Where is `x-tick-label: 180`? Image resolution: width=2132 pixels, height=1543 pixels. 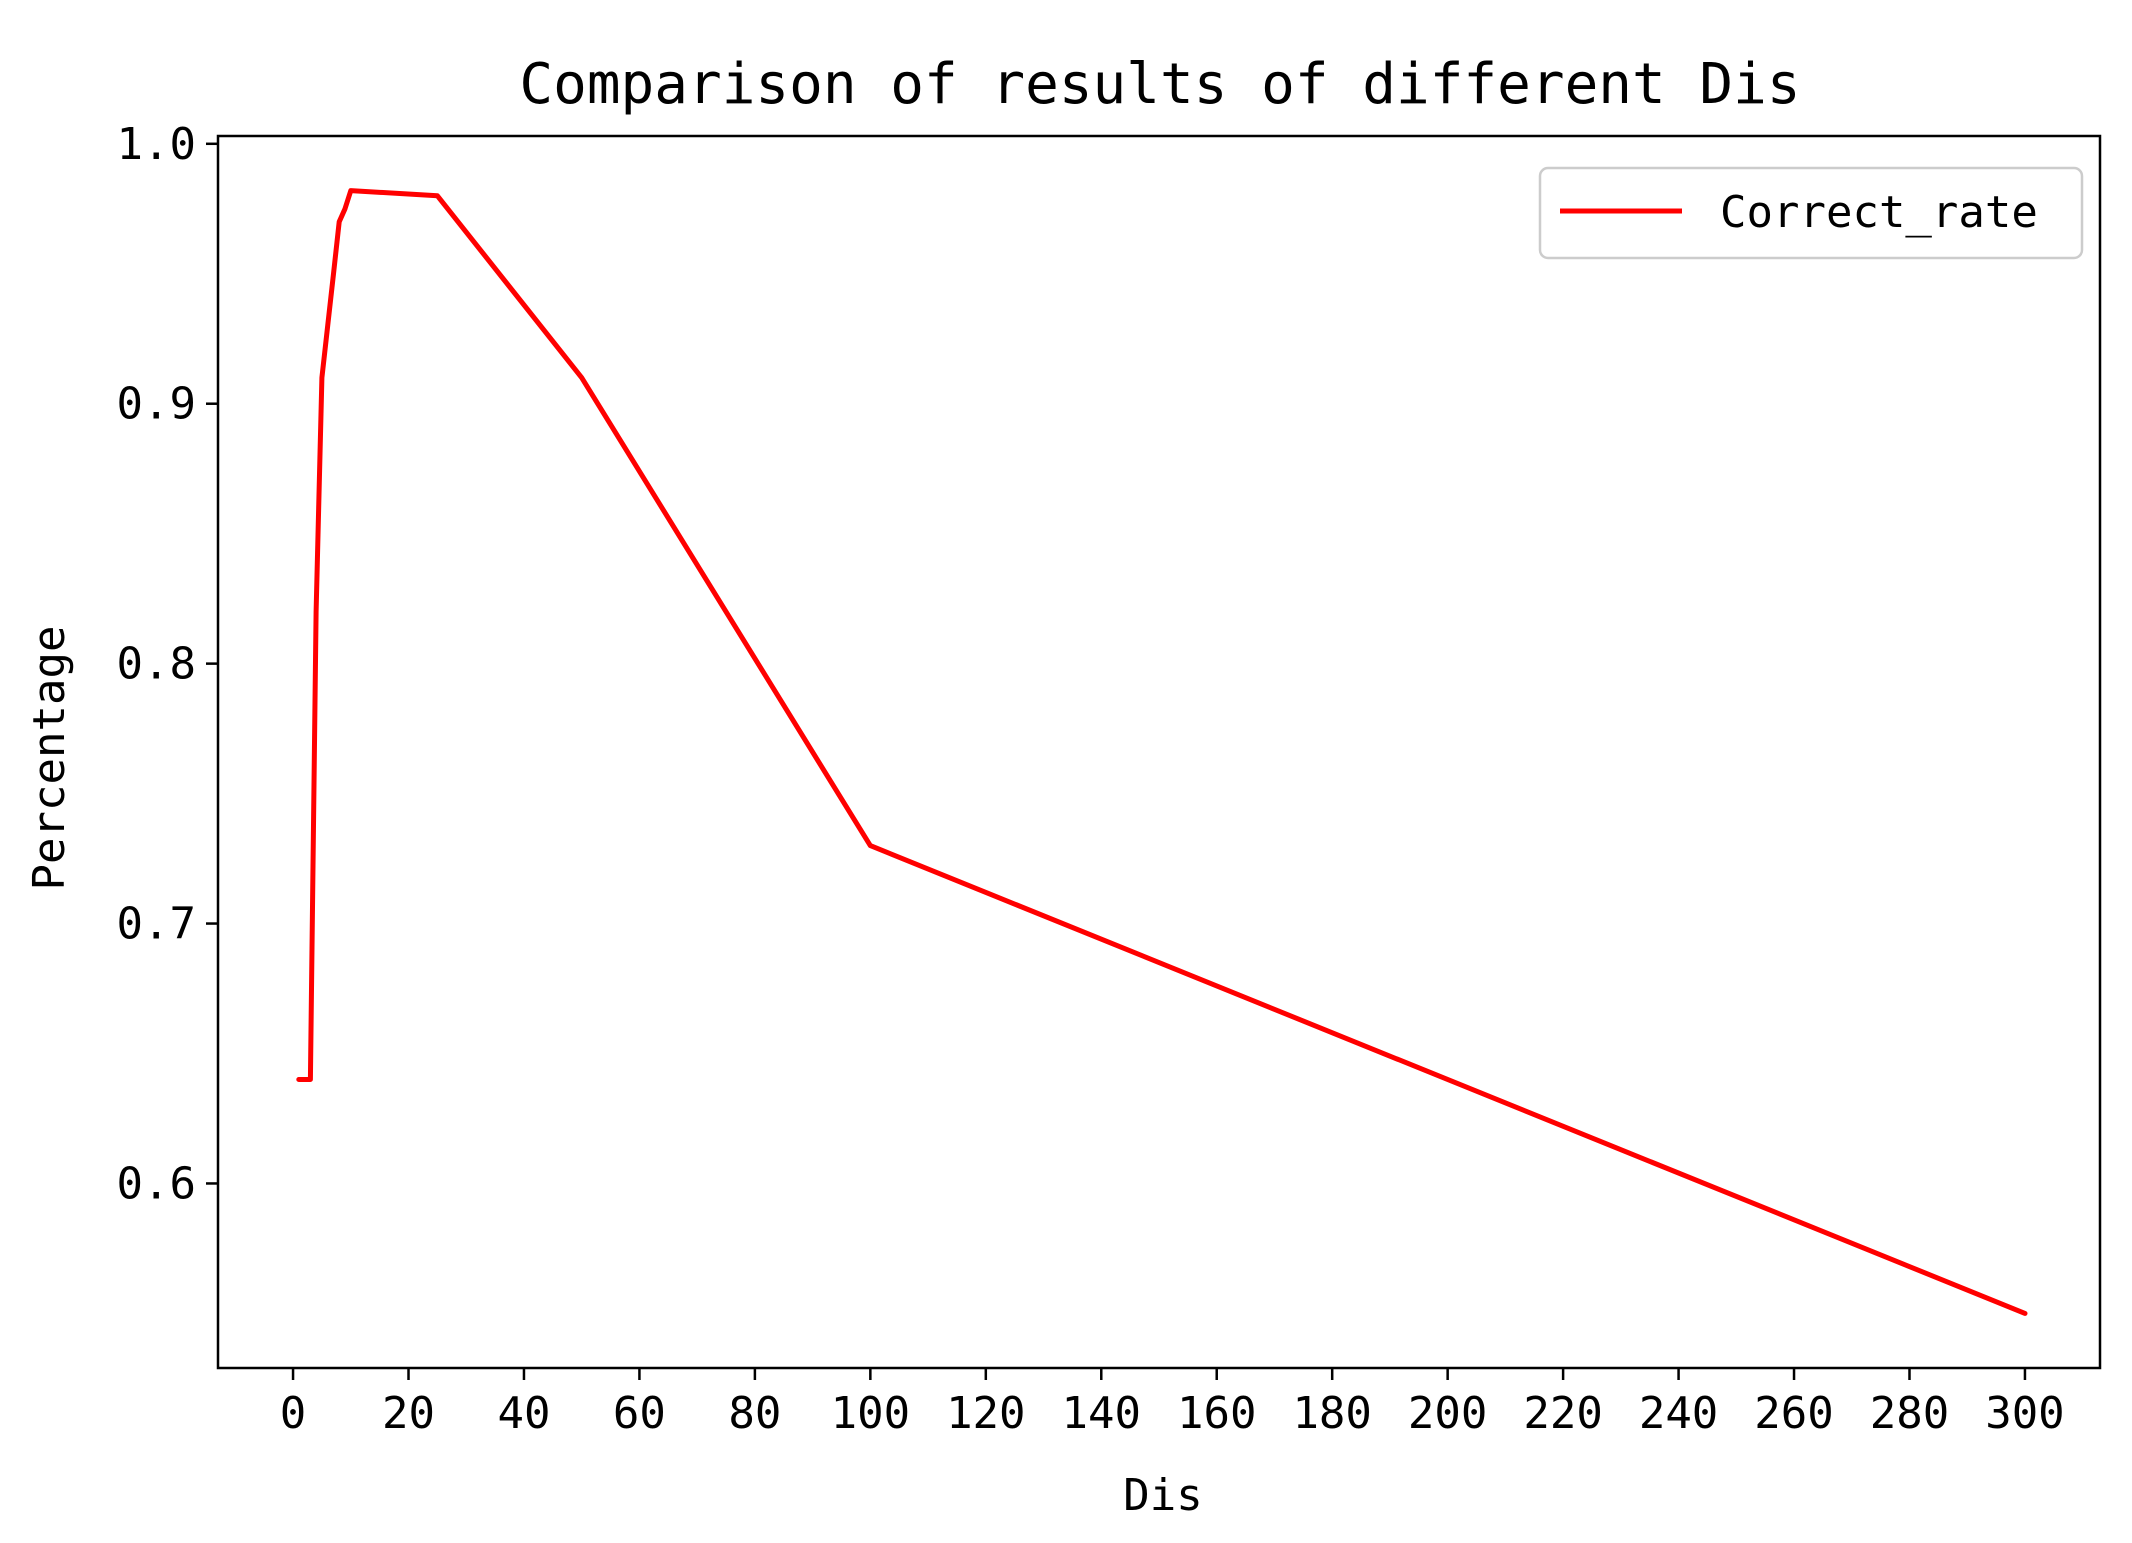 x-tick-label: 180 is located at coordinates (1331, 1413).